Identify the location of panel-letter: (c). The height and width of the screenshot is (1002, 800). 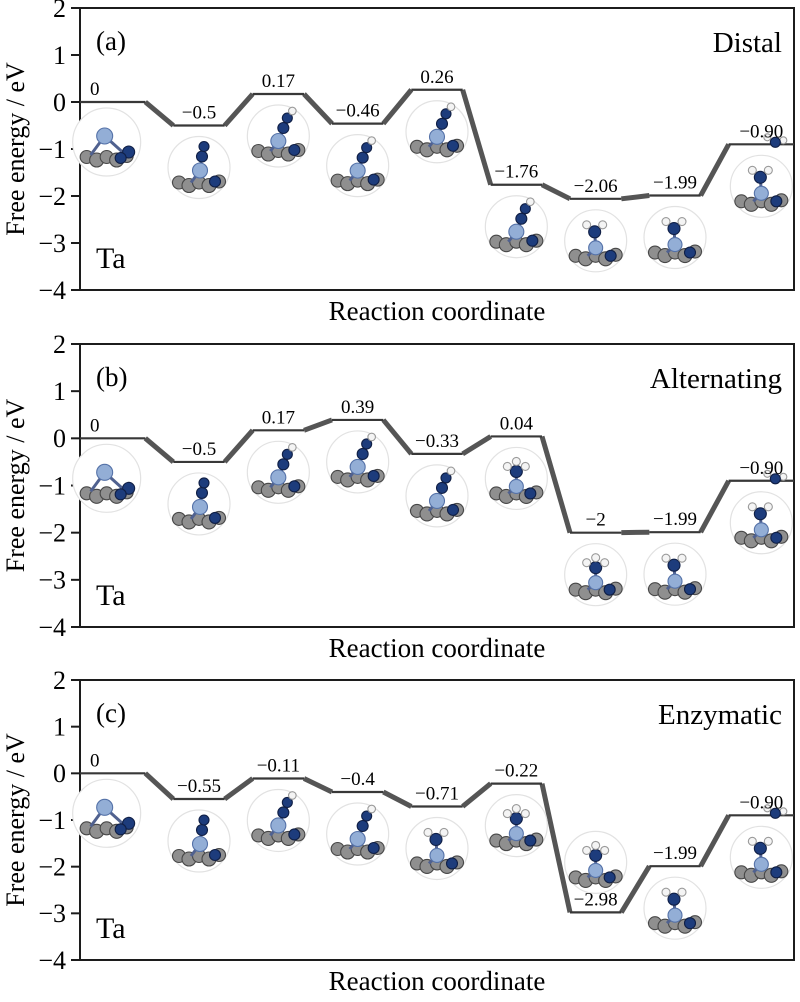
(111, 713).